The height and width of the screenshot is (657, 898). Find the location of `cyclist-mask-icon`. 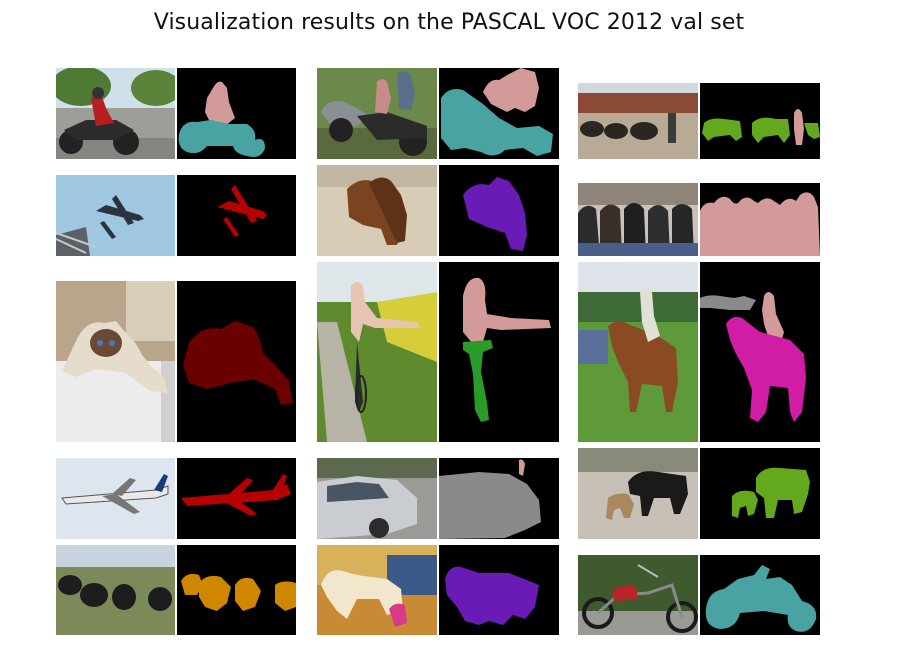

cyclist-mask-icon is located at coordinates (507, 349).